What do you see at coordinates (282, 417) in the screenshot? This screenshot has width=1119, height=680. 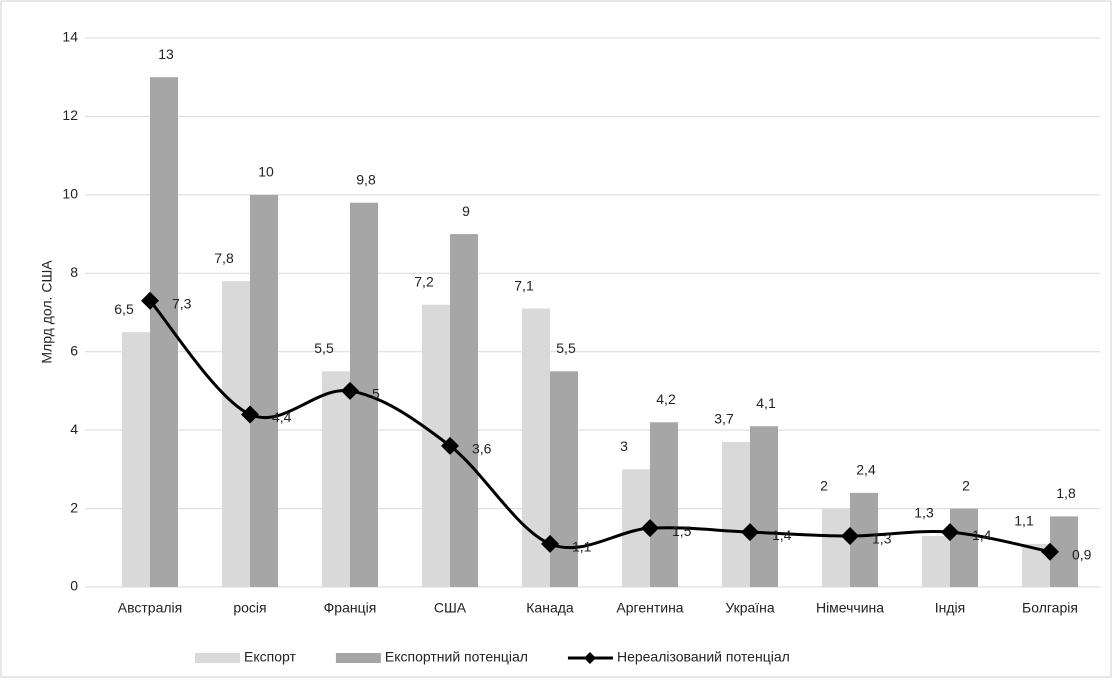 I see `data-label: 4,4` at bounding box center [282, 417].